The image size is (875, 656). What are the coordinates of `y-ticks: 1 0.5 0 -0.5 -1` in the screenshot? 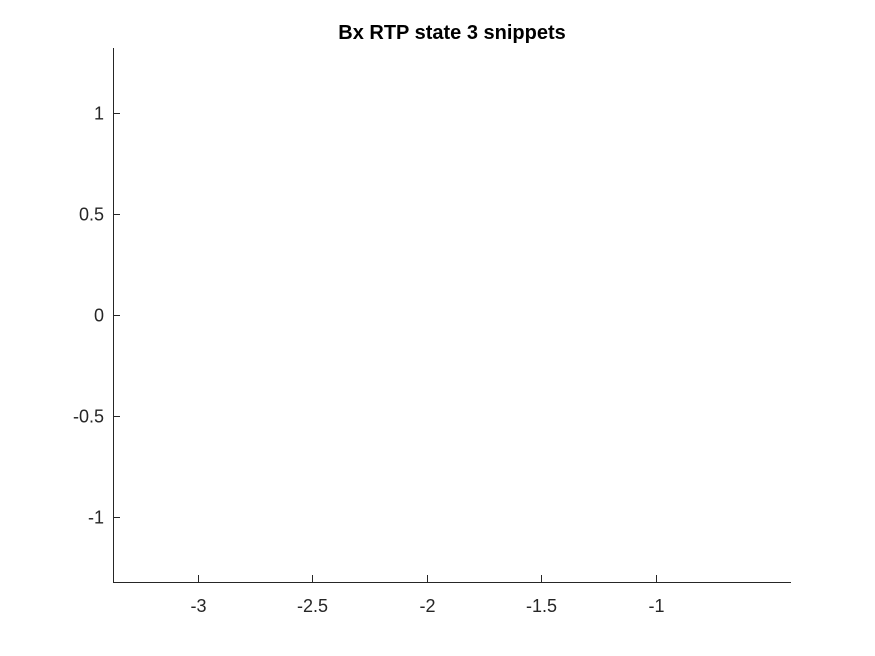 It's located at (96, 316).